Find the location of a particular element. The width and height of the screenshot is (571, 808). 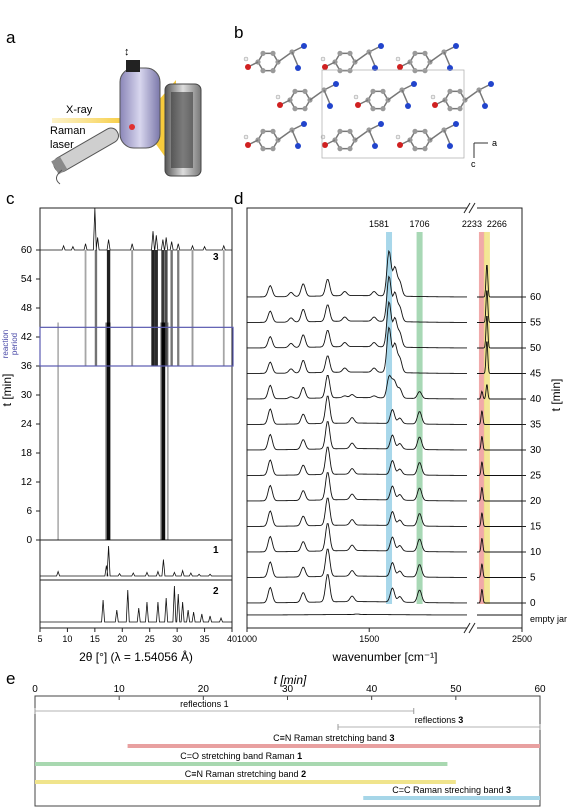

x-tick-label: 30 is located at coordinates (177, 639).